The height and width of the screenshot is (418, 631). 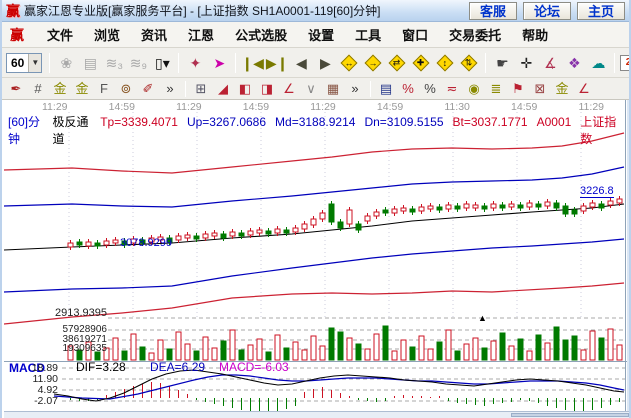 I want to click on gold-circle-icon: ◉, so click(x=474, y=88).